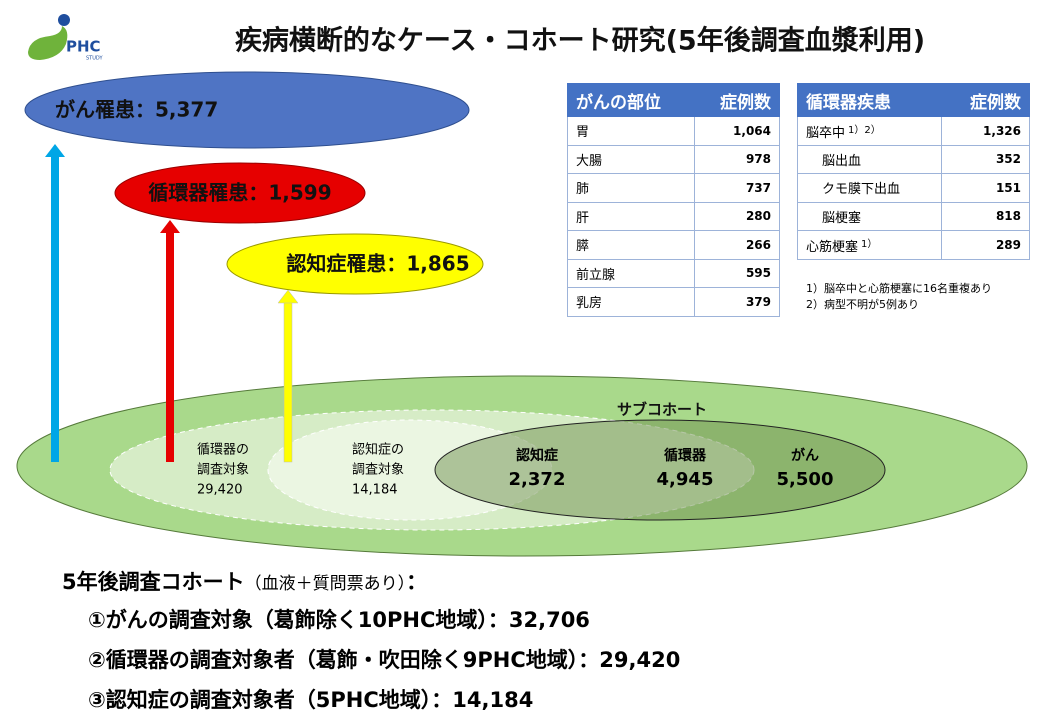 The height and width of the screenshot is (720, 1040). I want to click on site-cell: 肝, so click(631, 216).